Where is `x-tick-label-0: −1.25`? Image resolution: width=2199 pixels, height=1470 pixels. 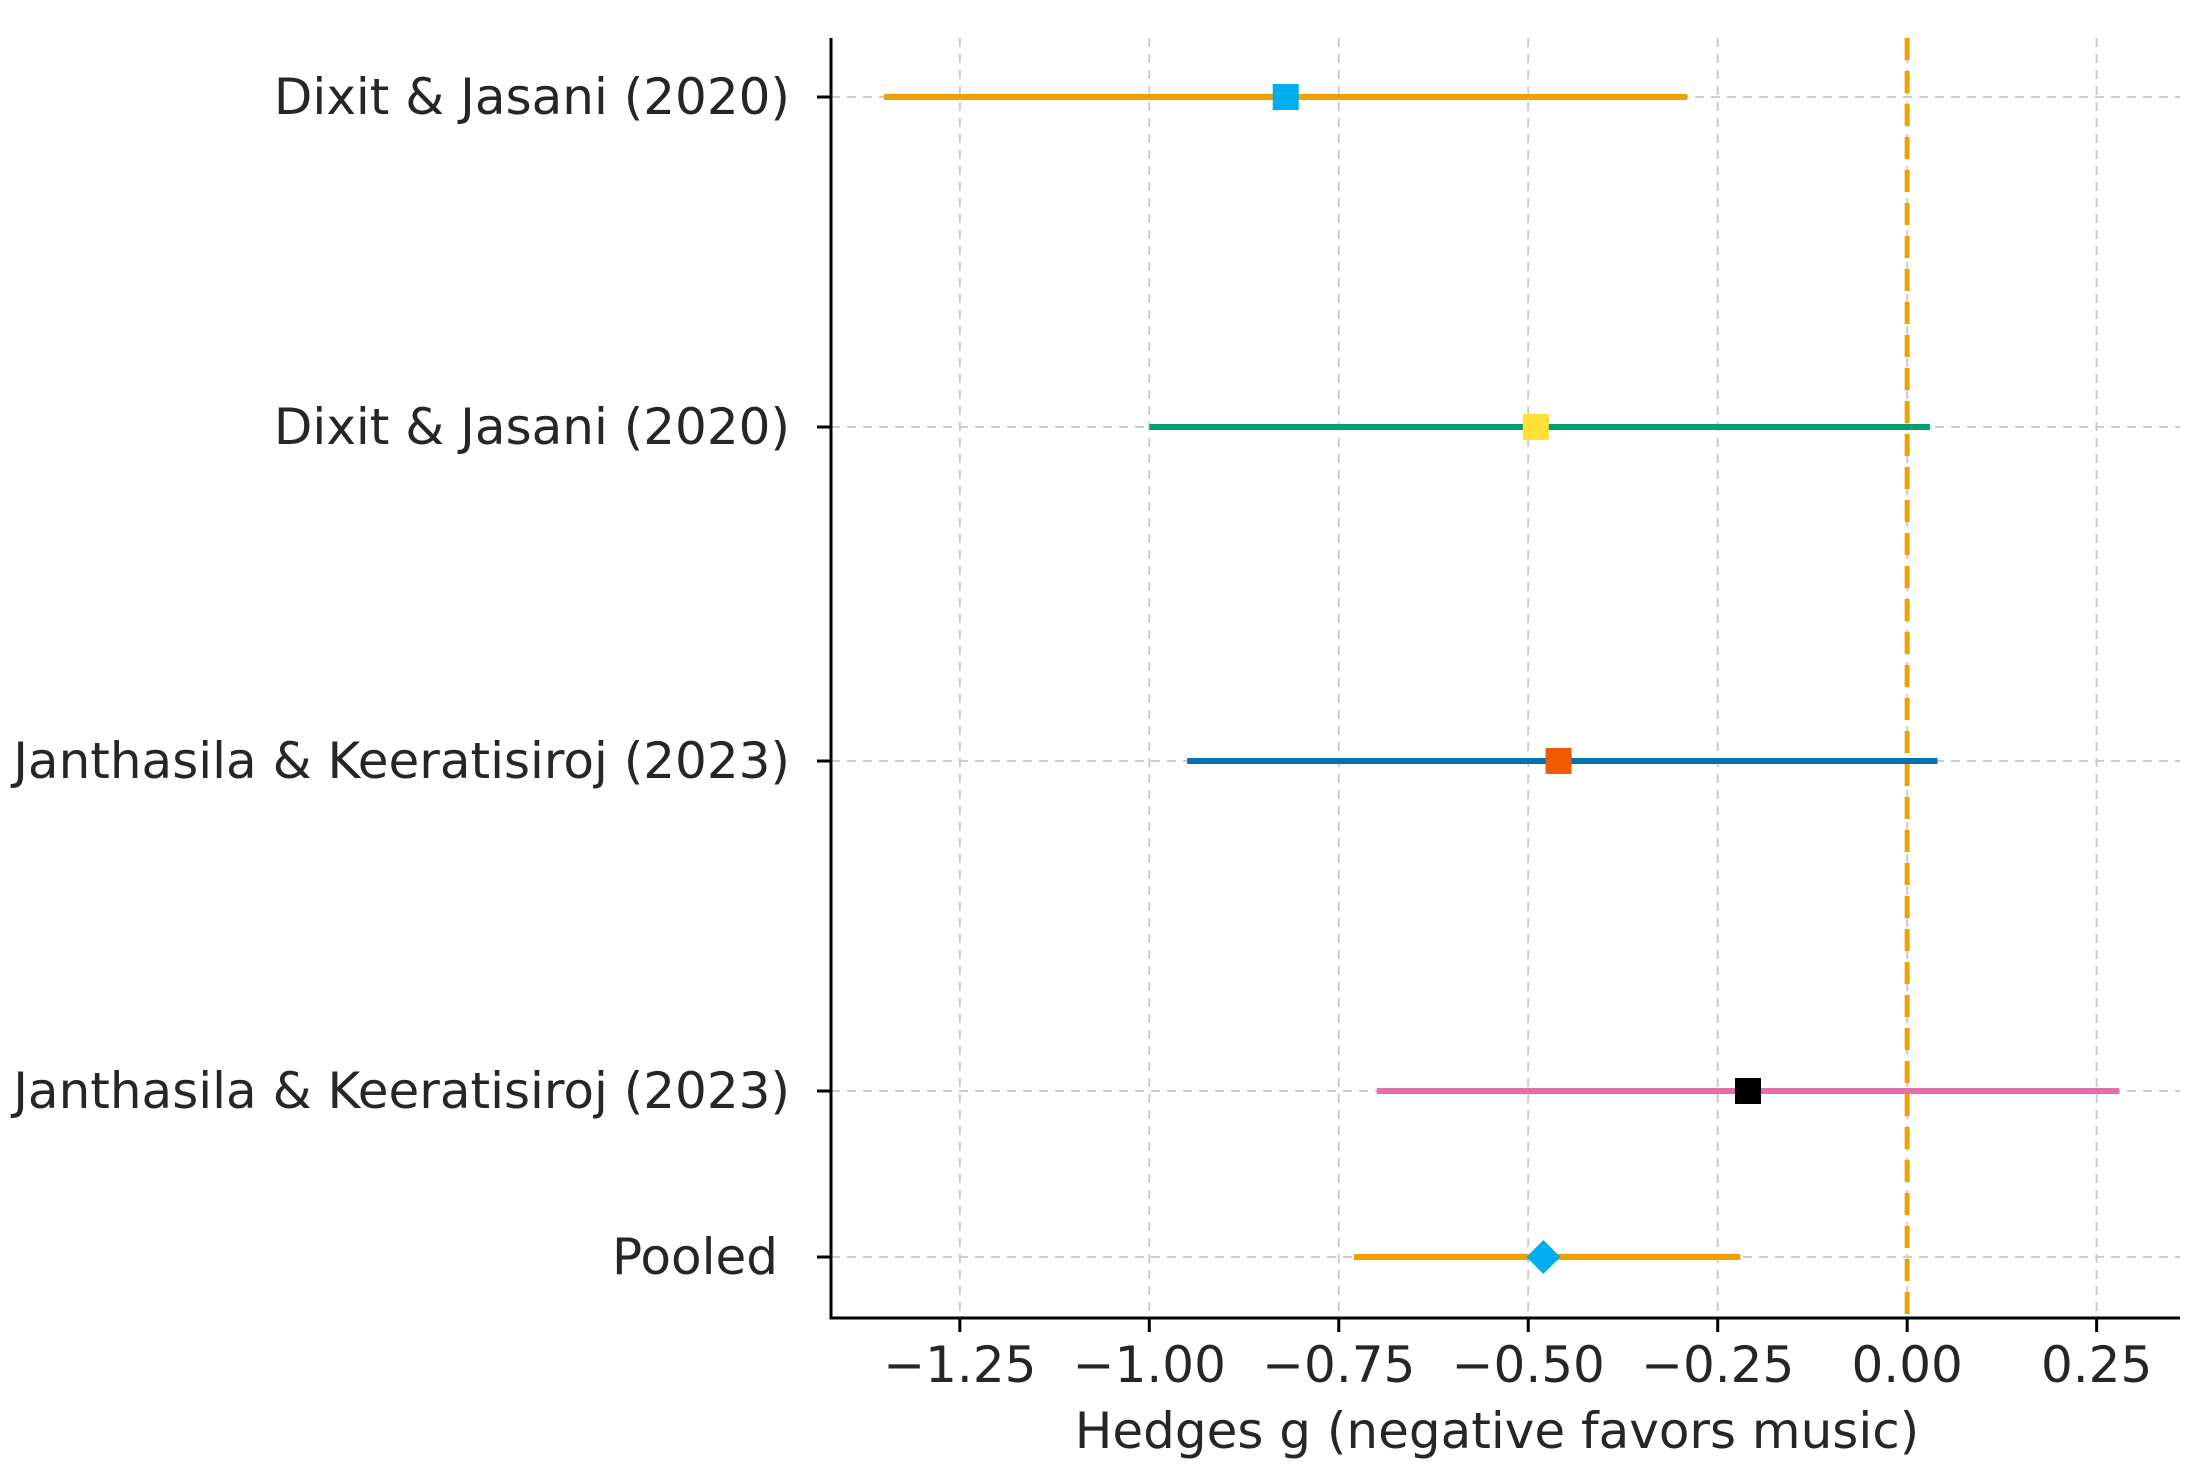 x-tick-label-0: −1.25 is located at coordinates (959, 1365).